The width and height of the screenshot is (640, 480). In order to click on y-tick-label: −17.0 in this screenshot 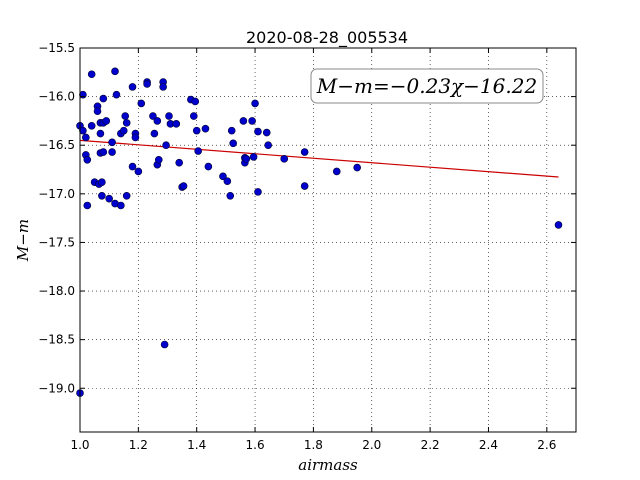, I will do `click(56, 194)`.